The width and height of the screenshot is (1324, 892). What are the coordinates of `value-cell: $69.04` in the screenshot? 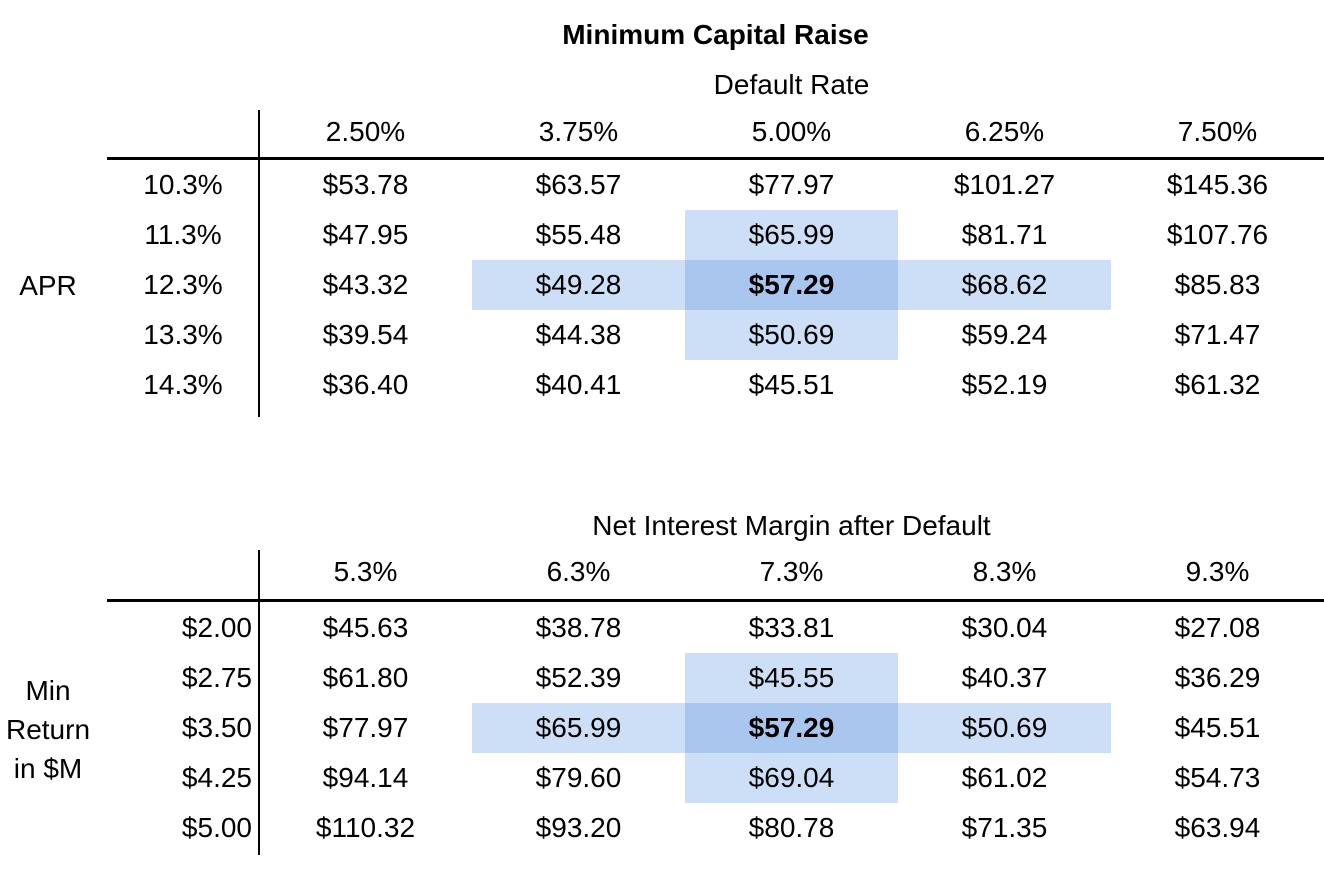 It's located at (791, 778).